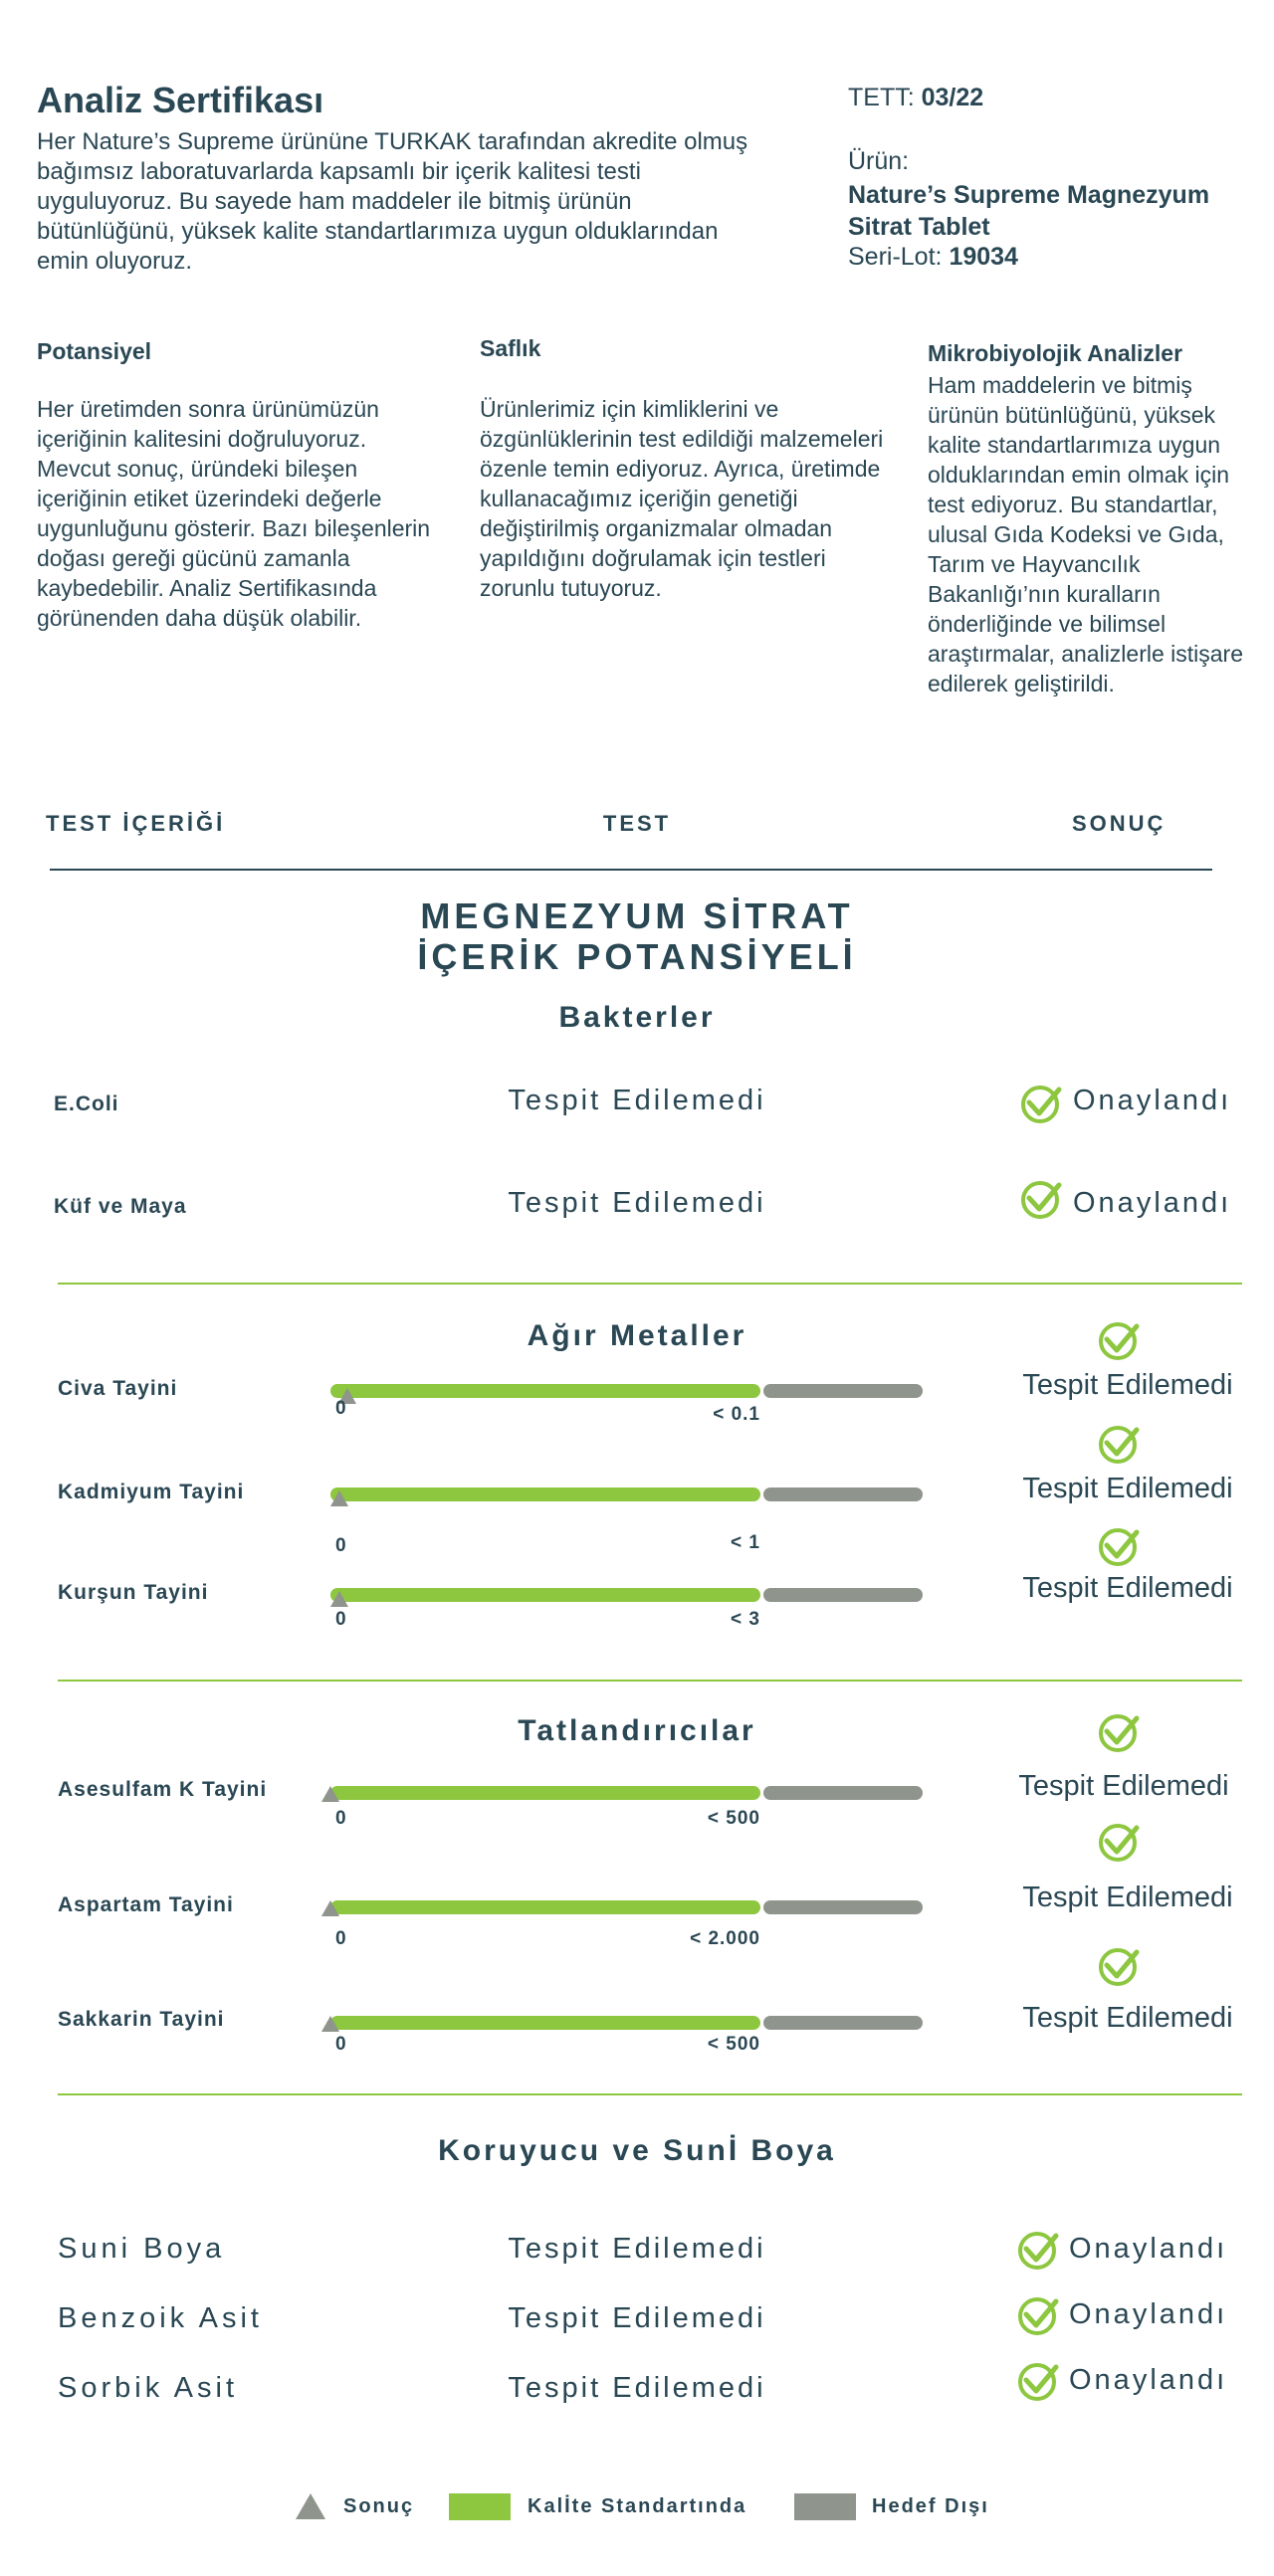  Describe the element at coordinates (148, 2388) in the screenshot. I see `preservative-label-sorbik-asit: Sorbik Asit` at that location.